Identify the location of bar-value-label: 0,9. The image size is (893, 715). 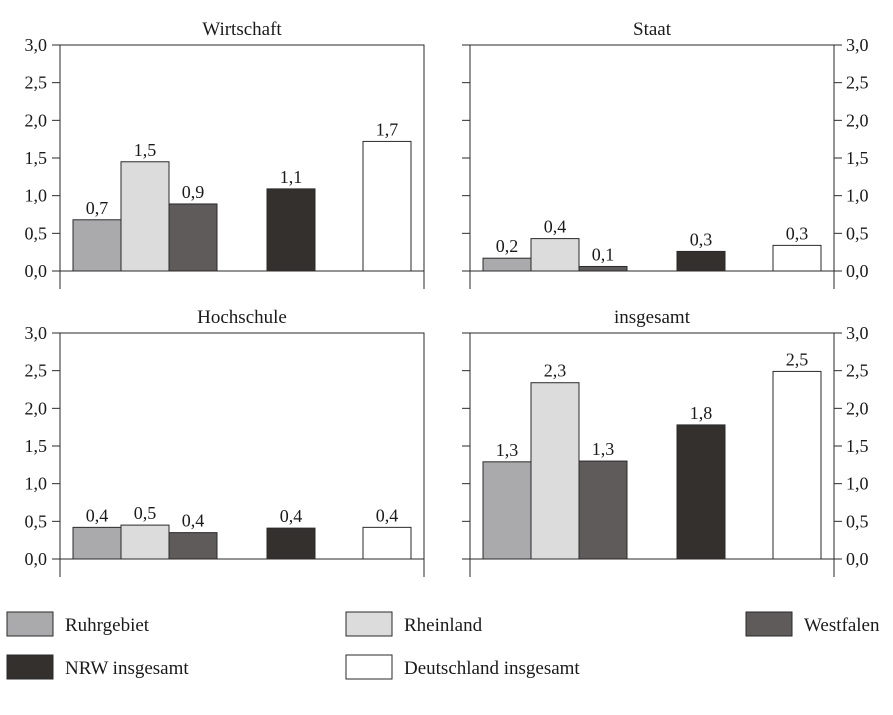
(193, 192).